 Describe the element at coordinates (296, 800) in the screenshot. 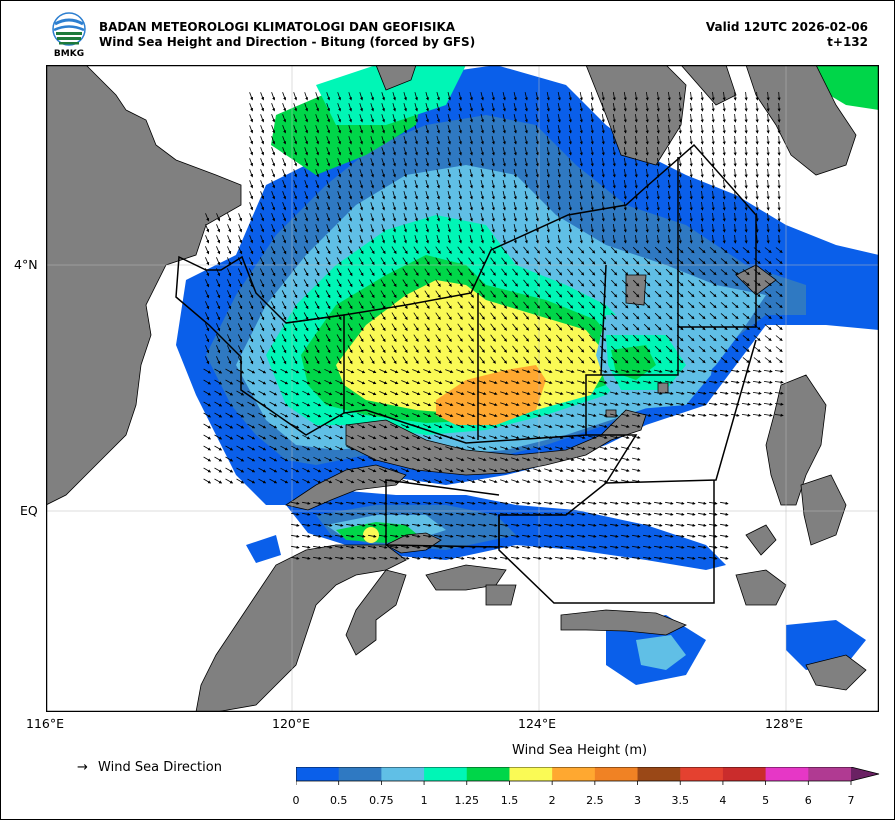

I see `colorbar-label: 0` at that location.